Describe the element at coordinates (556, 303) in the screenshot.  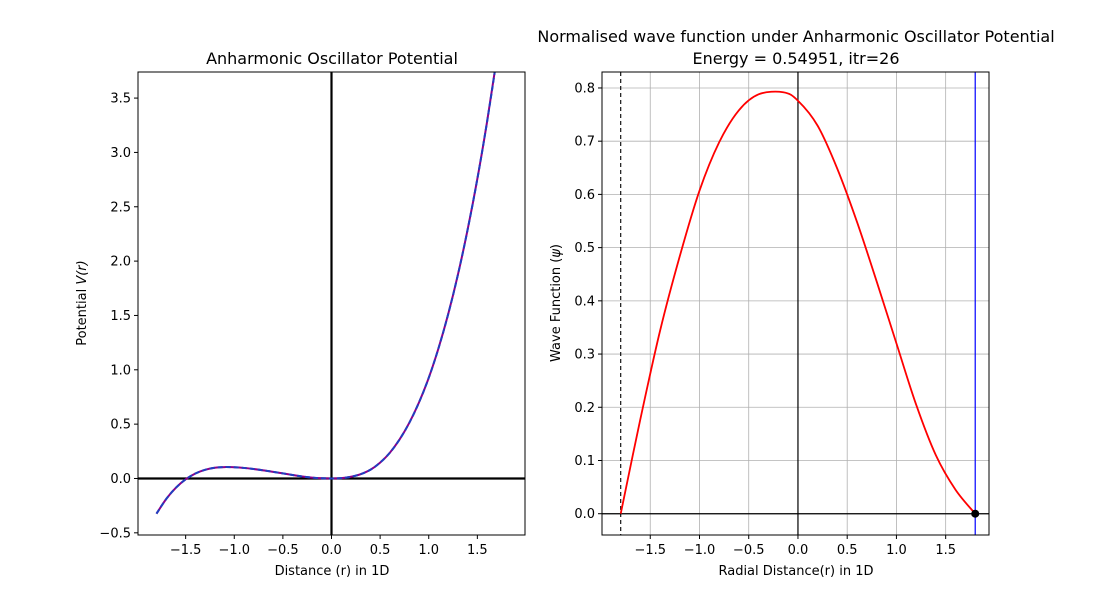
I see `wavefunction-y-axis-label: Wave Function (ψ)` at that location.